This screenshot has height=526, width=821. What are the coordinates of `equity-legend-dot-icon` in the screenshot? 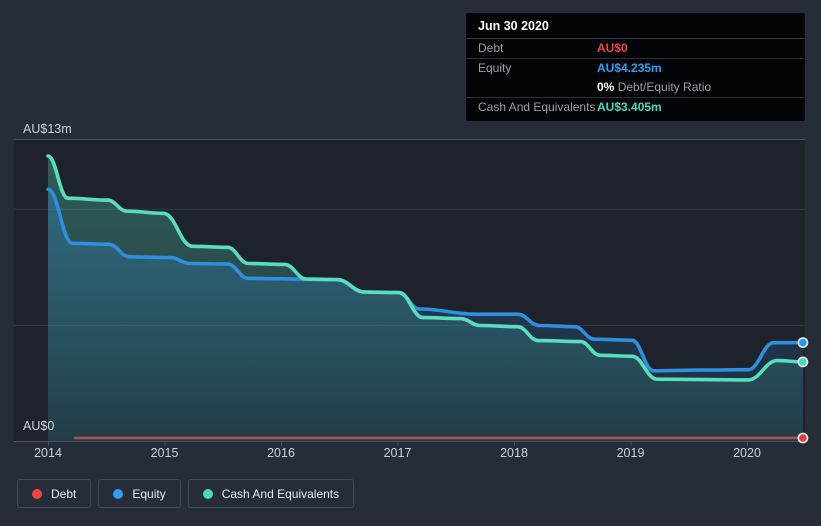 It's located at (118, 493).